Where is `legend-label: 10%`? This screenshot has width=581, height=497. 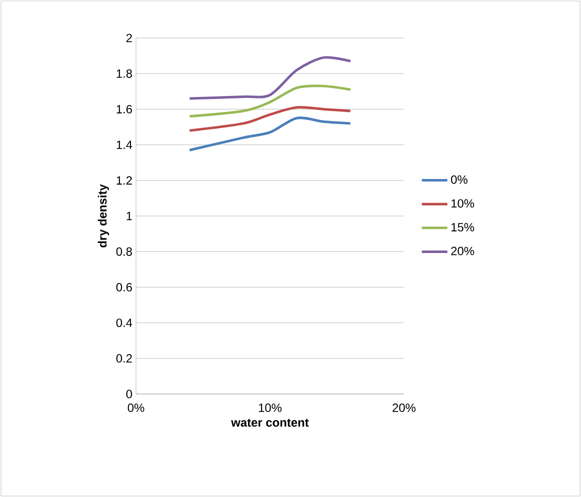
legend-label: 10% is located at coordinates (462, 203).